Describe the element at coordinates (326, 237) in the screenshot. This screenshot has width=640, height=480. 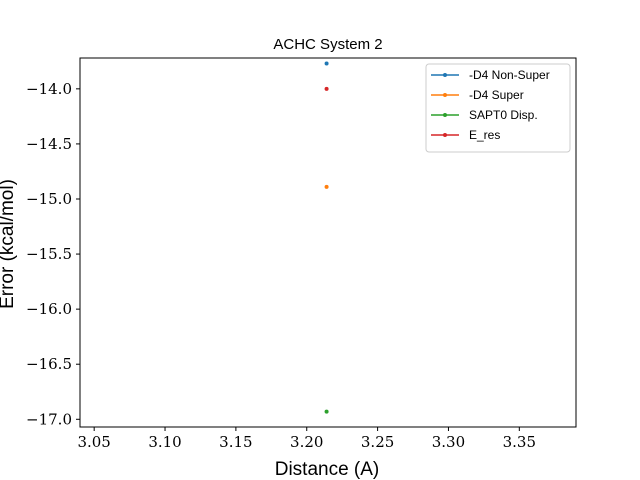
I see `data-marks` at that location.